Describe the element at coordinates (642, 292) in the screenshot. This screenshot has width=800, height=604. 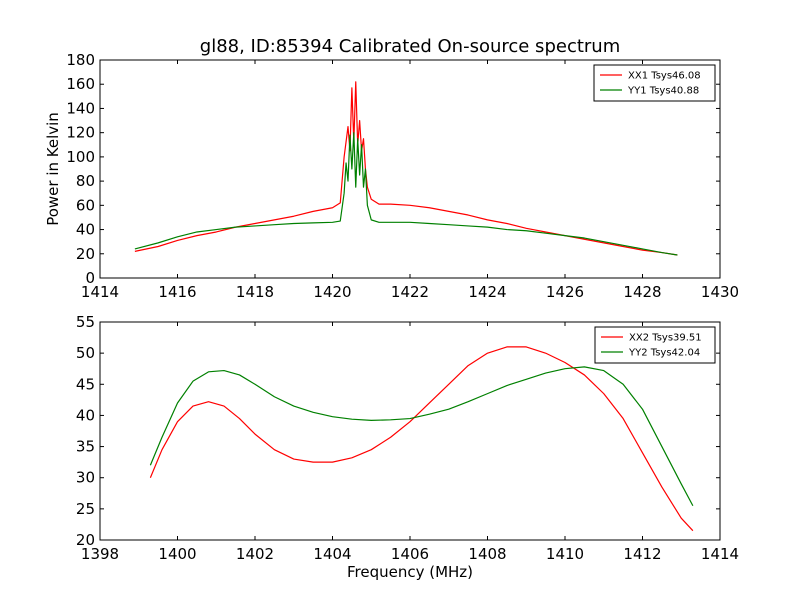
I see `x-tick-label: 1428` at that location.